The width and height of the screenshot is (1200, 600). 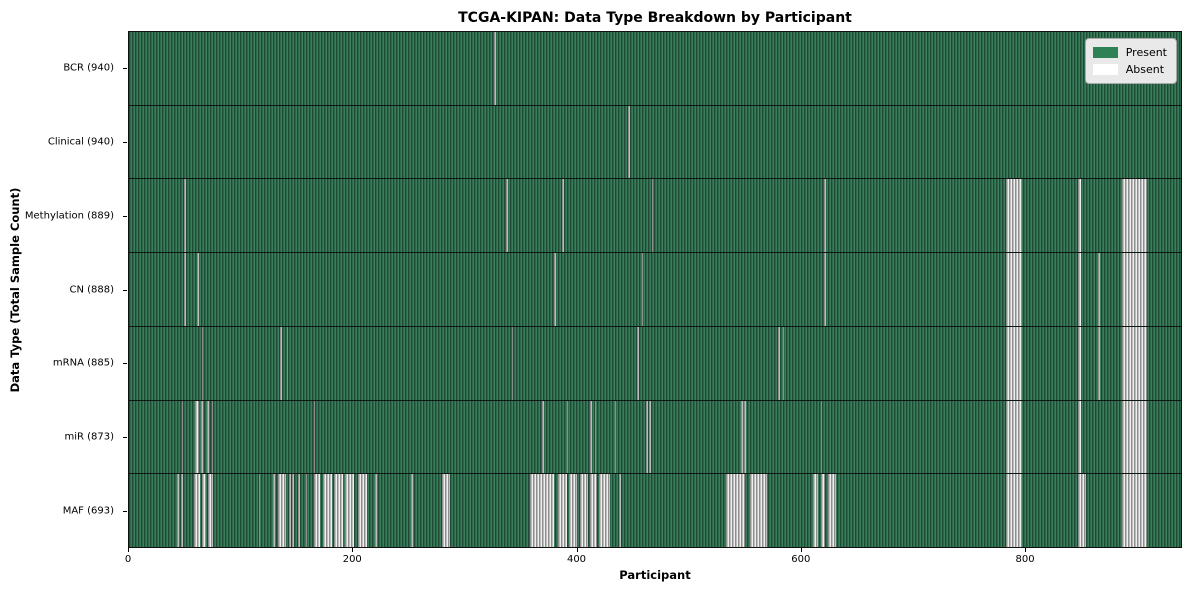 I want to click on x-tick-label: 800, so click(x=1025, y=559).